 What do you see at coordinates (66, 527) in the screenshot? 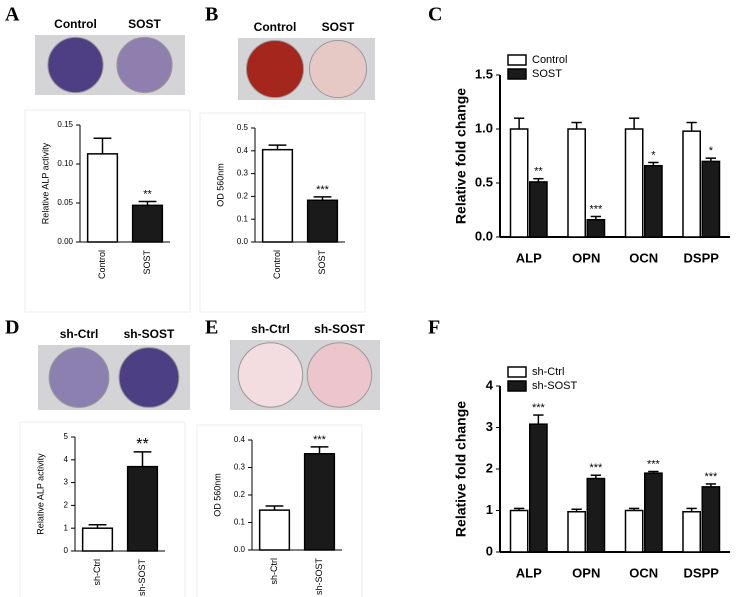
I see `y-tick-label: 1` at bounding box center [66, 527].